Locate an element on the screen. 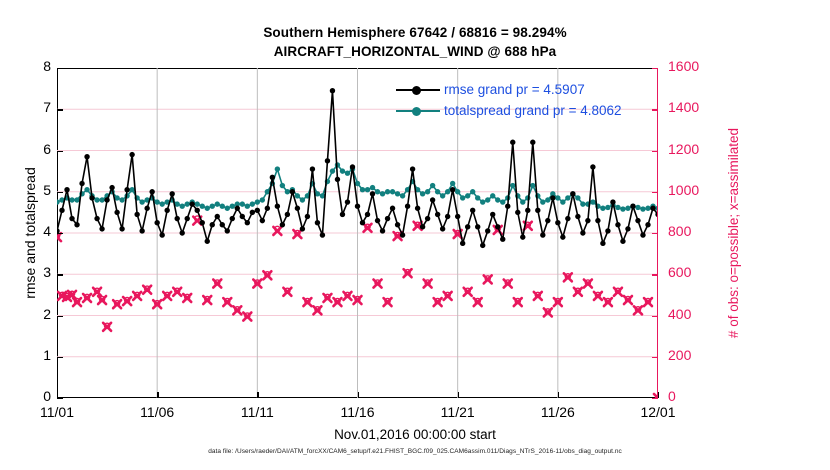 The width and height of the screenshot is (830, 470). totalspread-series-layer is located at coordinates (357, 187).